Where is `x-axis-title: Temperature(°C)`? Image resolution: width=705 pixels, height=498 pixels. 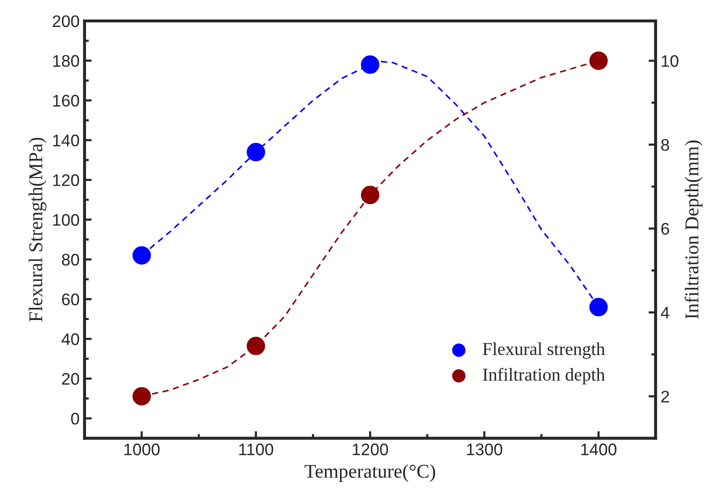
x-axis-title: Temperature(°C) is located at coordinates (370, 473).